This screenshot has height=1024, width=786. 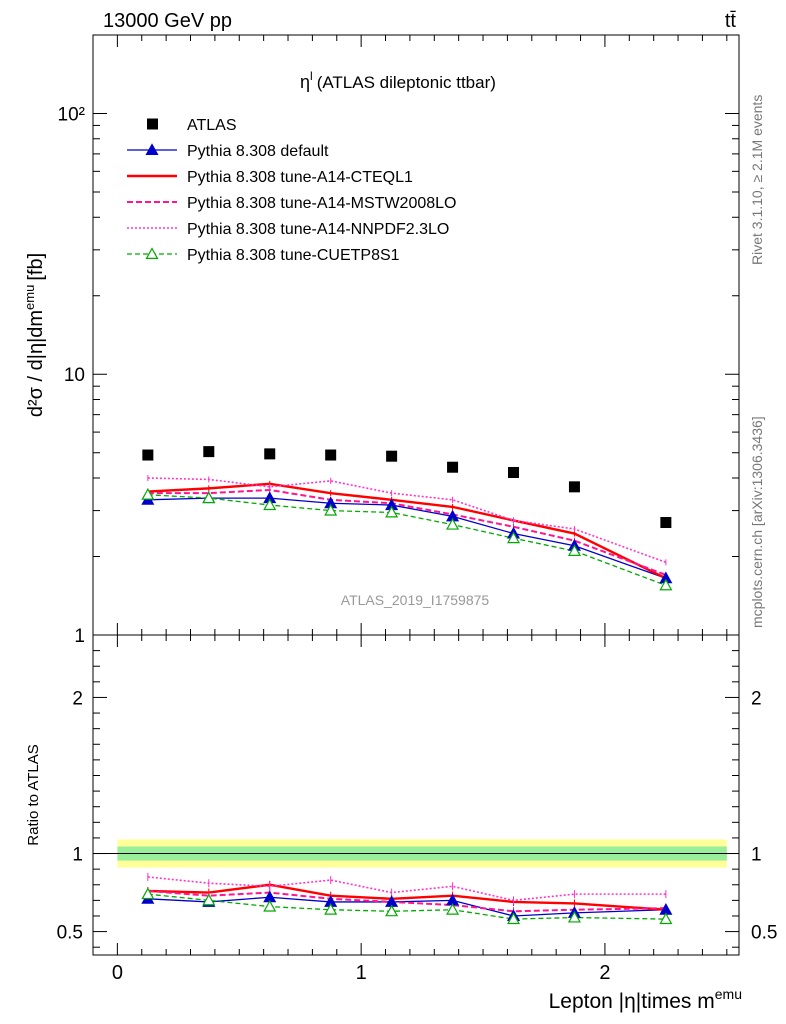 I want to click on y-axis-label-unit: [fb], so click(x=36, y=267).